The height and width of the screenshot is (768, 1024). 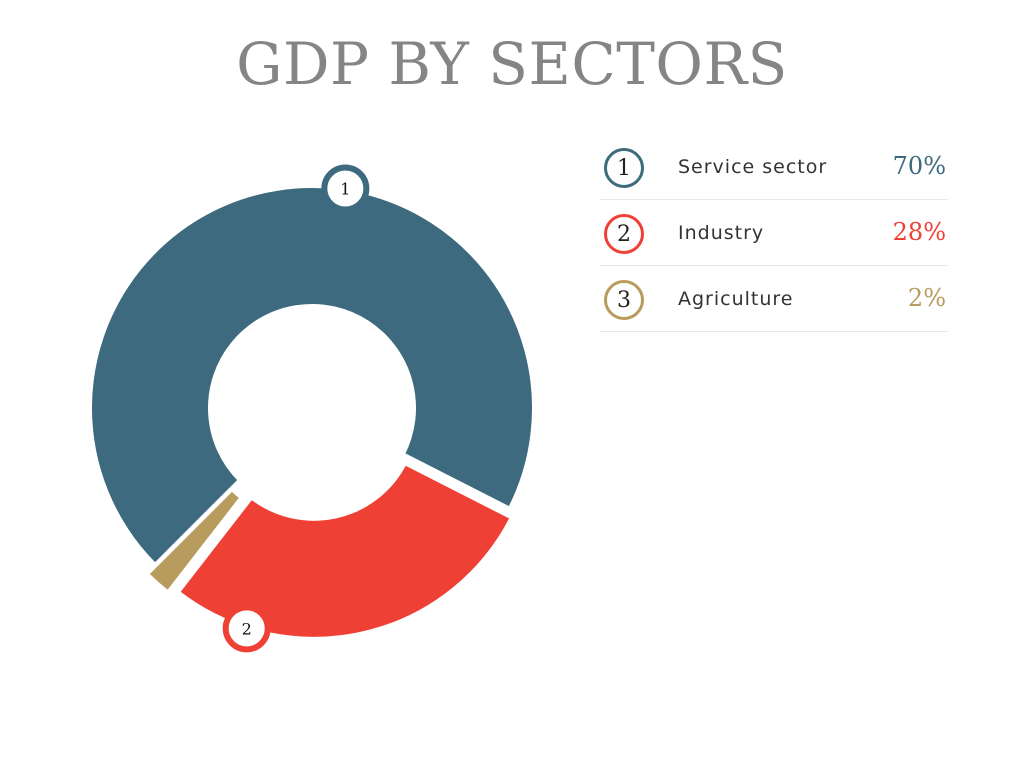 I want to click on slice-industry, so click(x=344, y=551).